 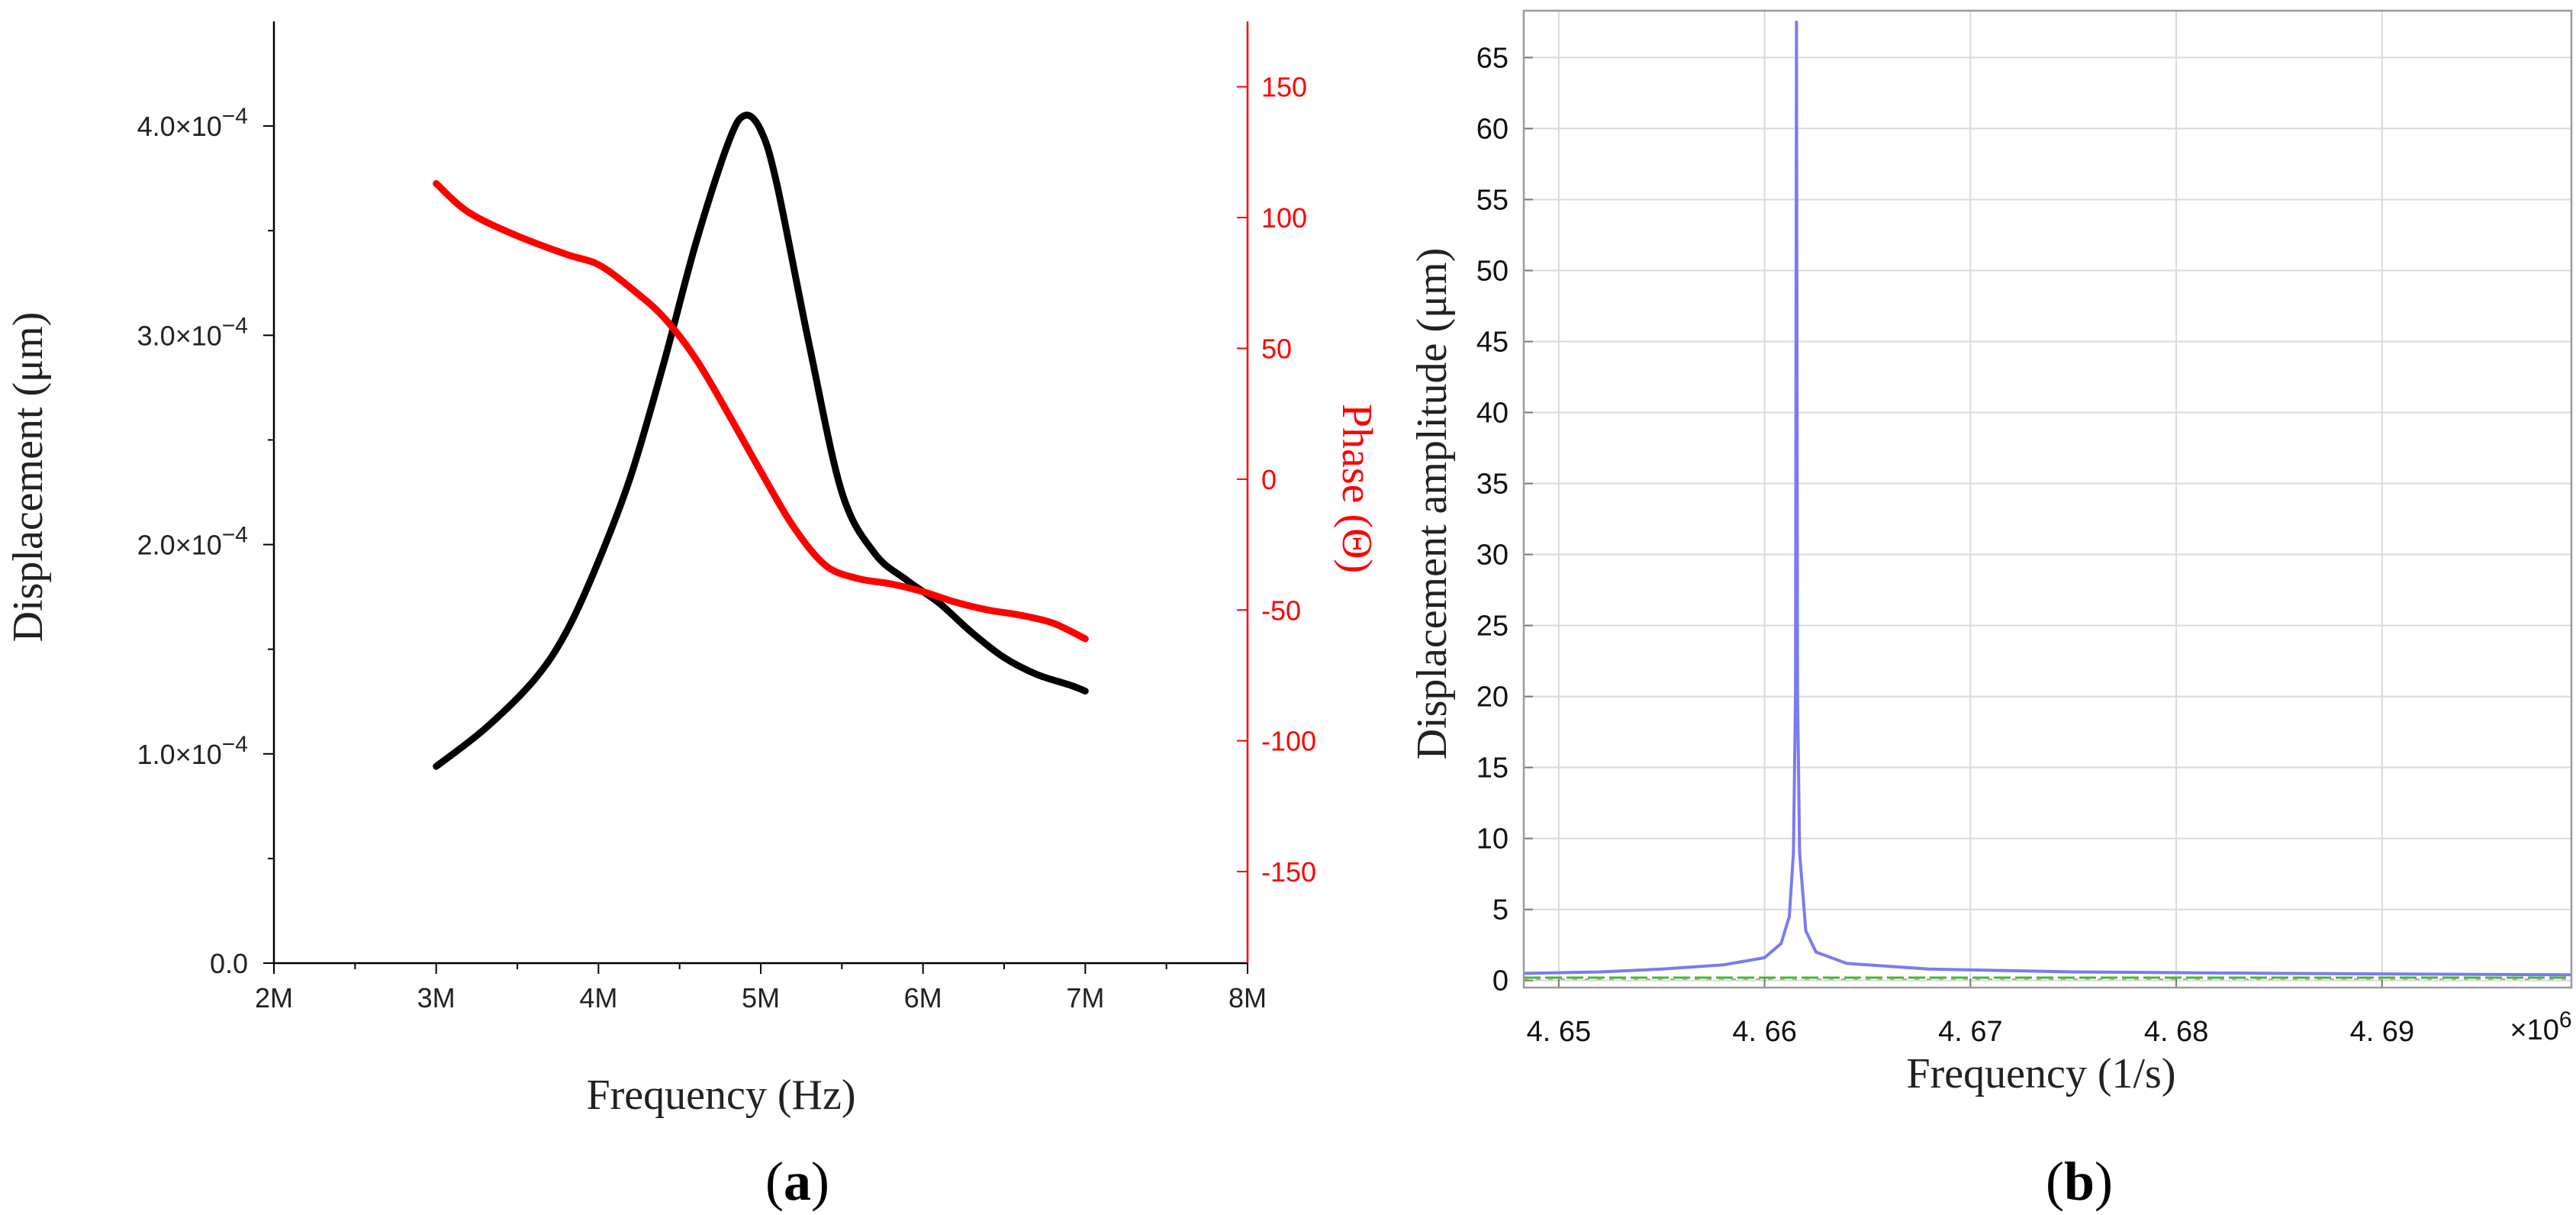 What do you see at coordinates (1492, 58) in the screenshot?
I see `y-tick-label: 65` at bounding box center [1492, 58].